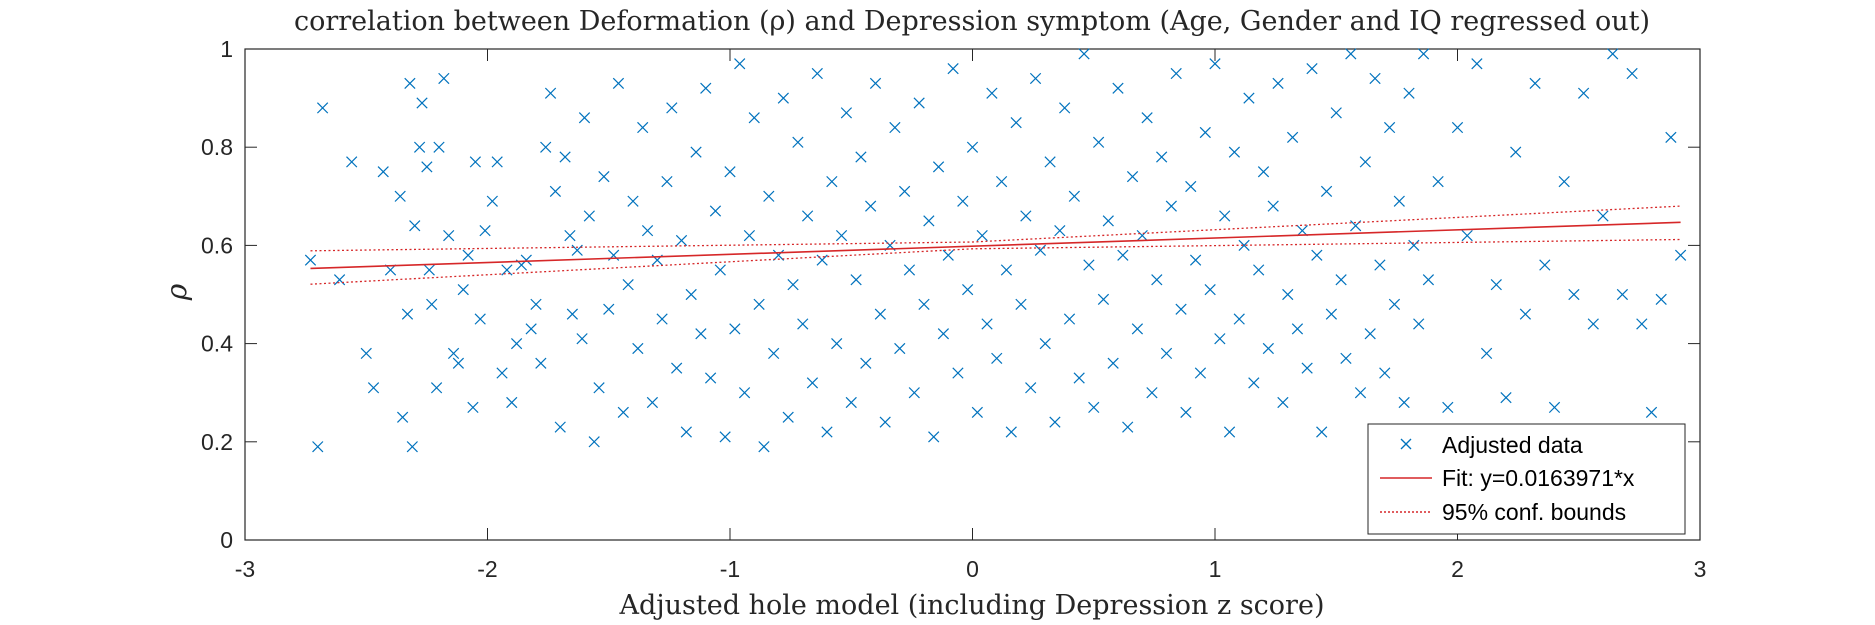 This screenshot has width=1875, height=625. Describe the element at coordinates (972, 569) in the screenshot. I see `x-tick-label: 0` at that location.